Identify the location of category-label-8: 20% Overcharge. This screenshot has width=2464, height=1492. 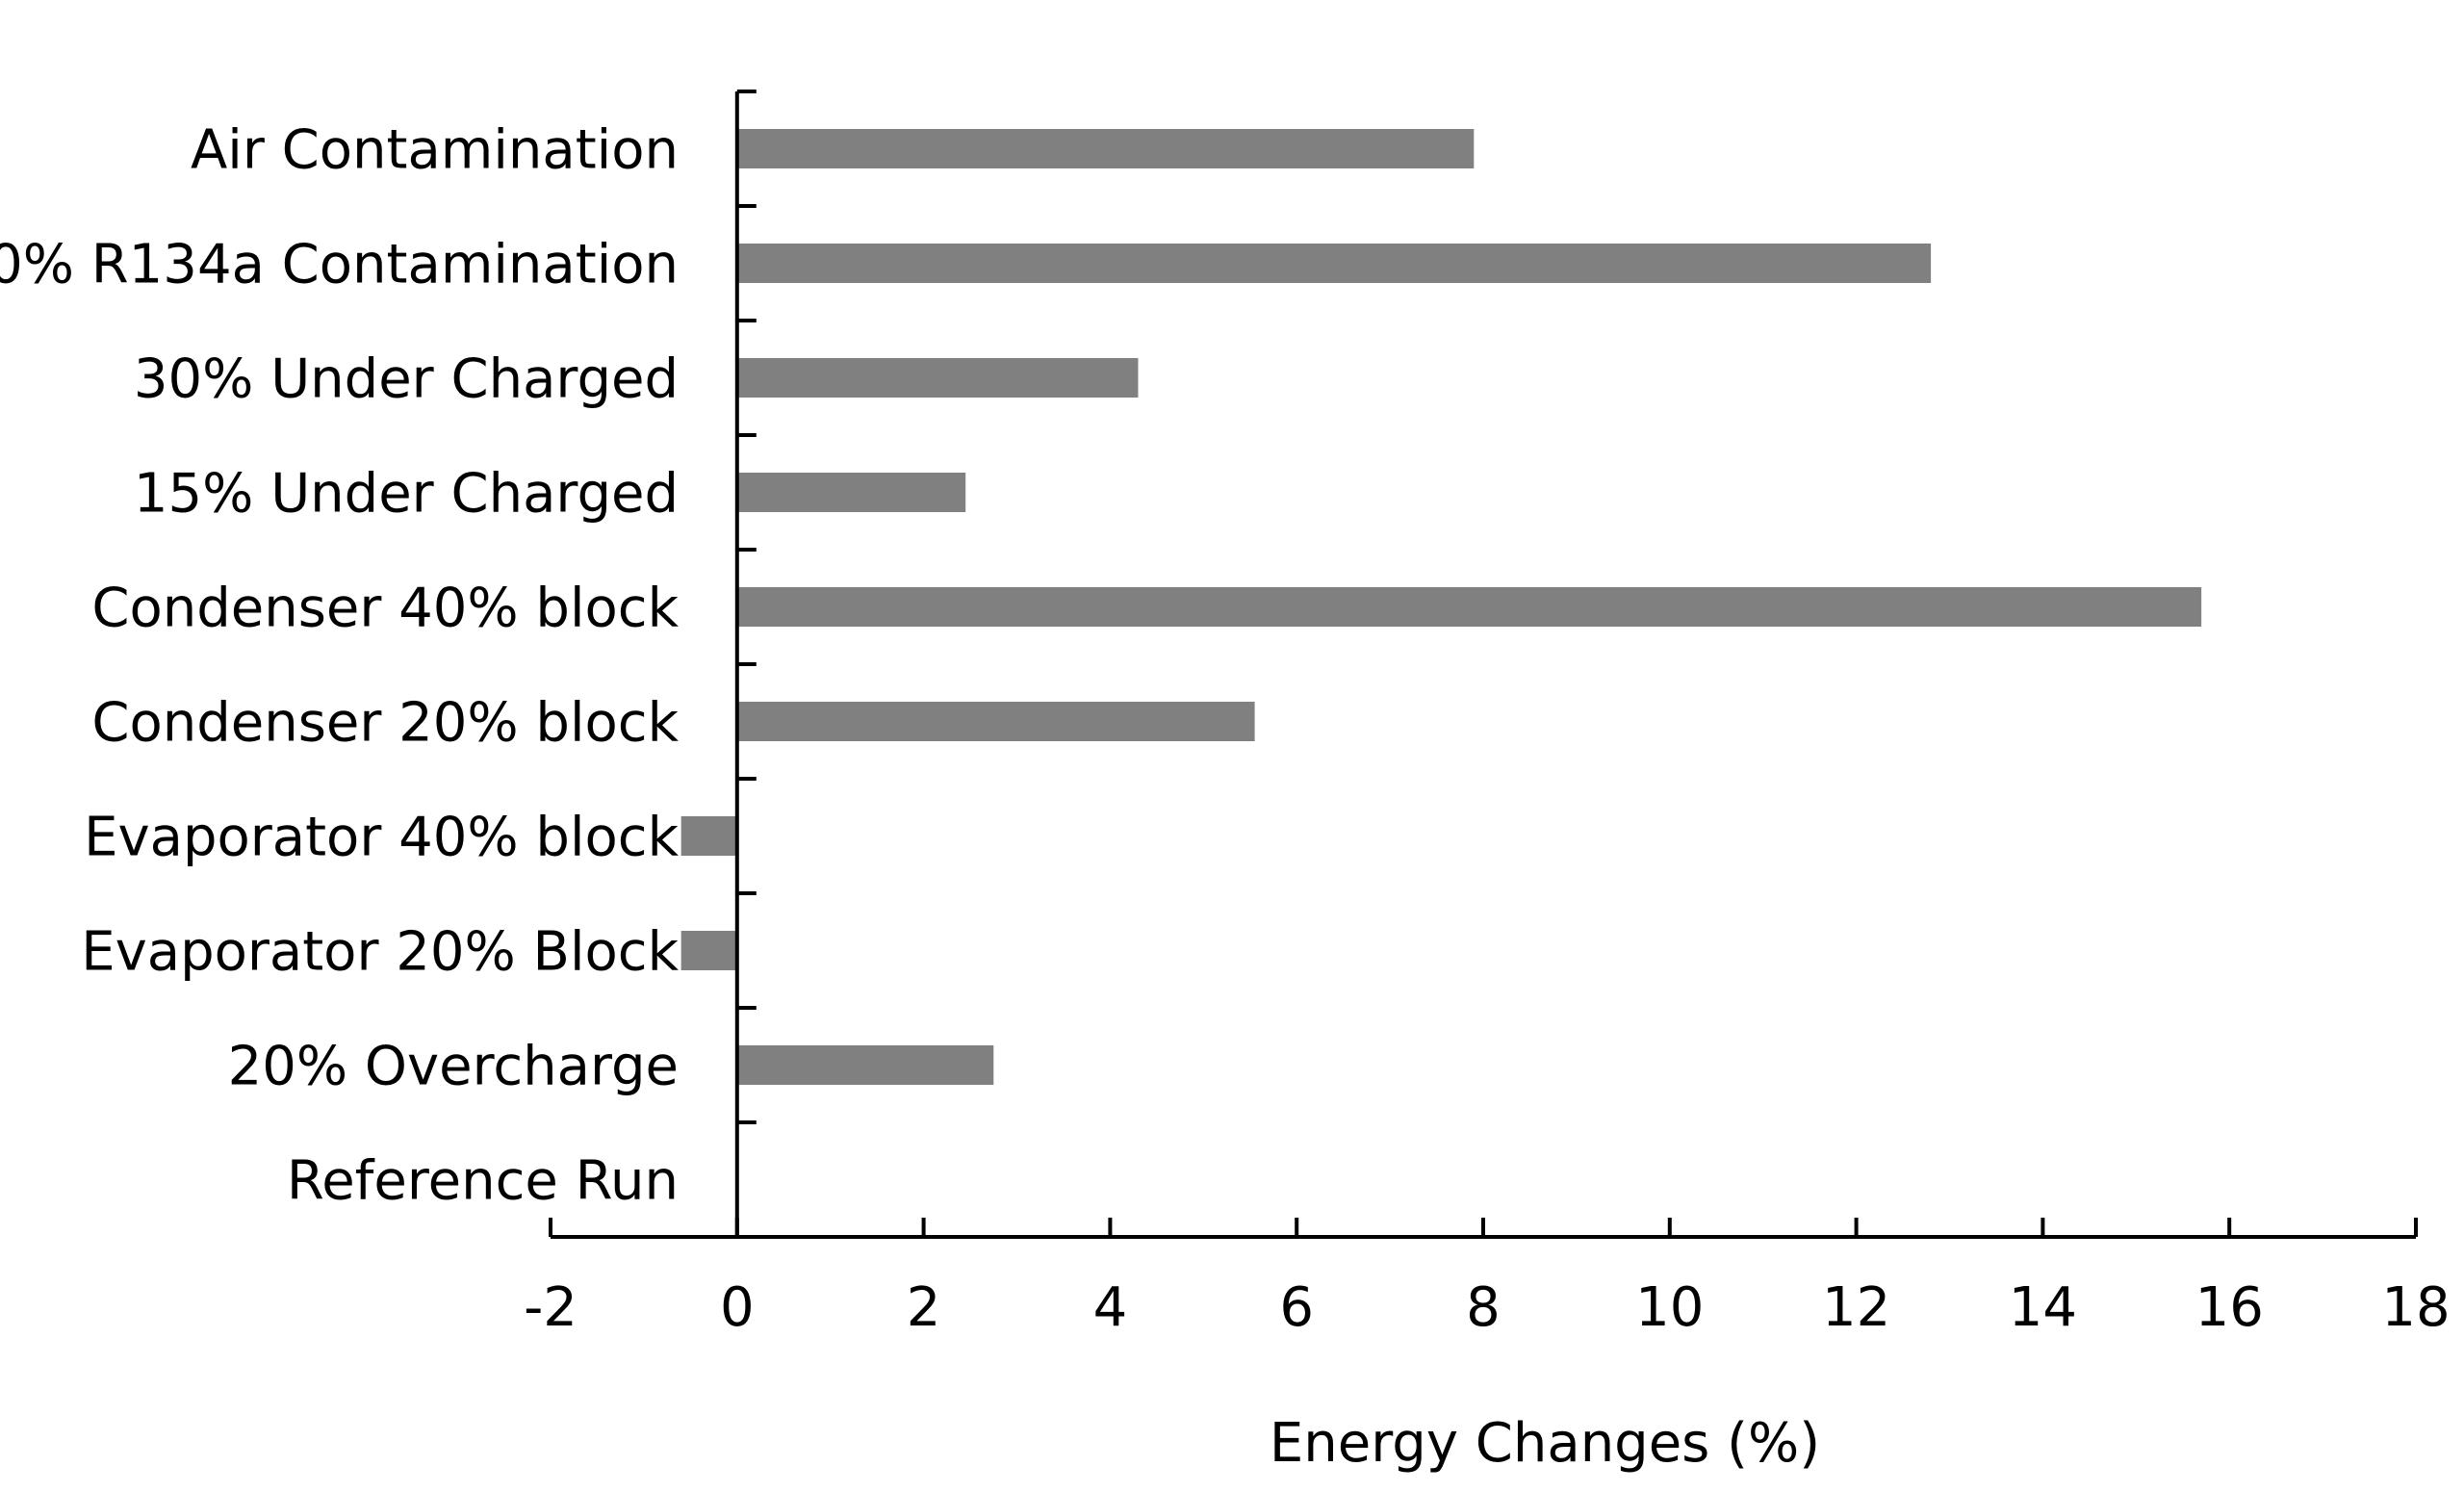
(453, 1067).